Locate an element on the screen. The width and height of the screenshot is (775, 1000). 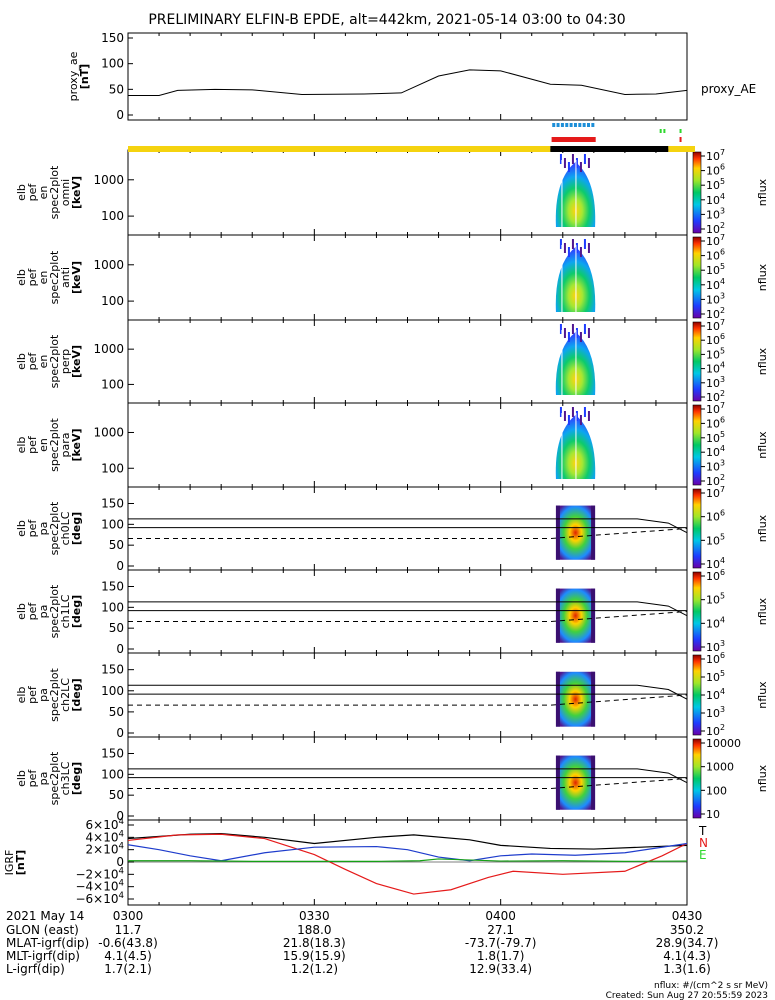
proxy-ae-panel: 150 100 50 0 proxy_AE proxy_ae[nT] is located at coordinates (411, 76).